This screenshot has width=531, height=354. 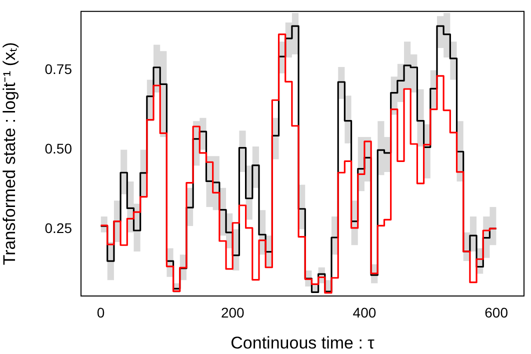 What do you see at coordinates (100, 312) in the screenshot?
I see `x-tick-label: 0` at bounding box center [100, 312].